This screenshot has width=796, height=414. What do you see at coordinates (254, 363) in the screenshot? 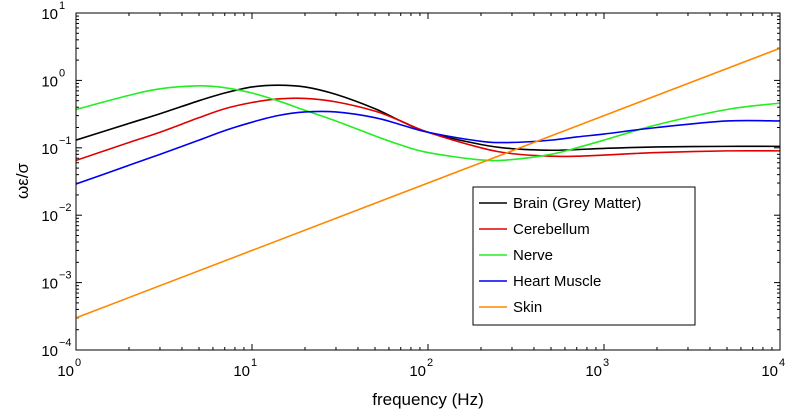
I see `x-tick-exp: 1` at bounding box center [254, 363].